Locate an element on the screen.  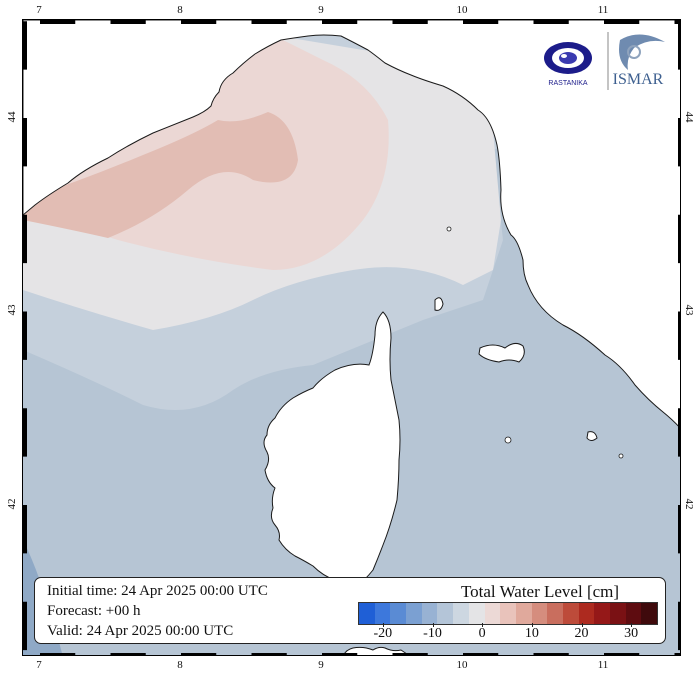
lon-tick-top-7: 7 is located at coordinates (39, 10).